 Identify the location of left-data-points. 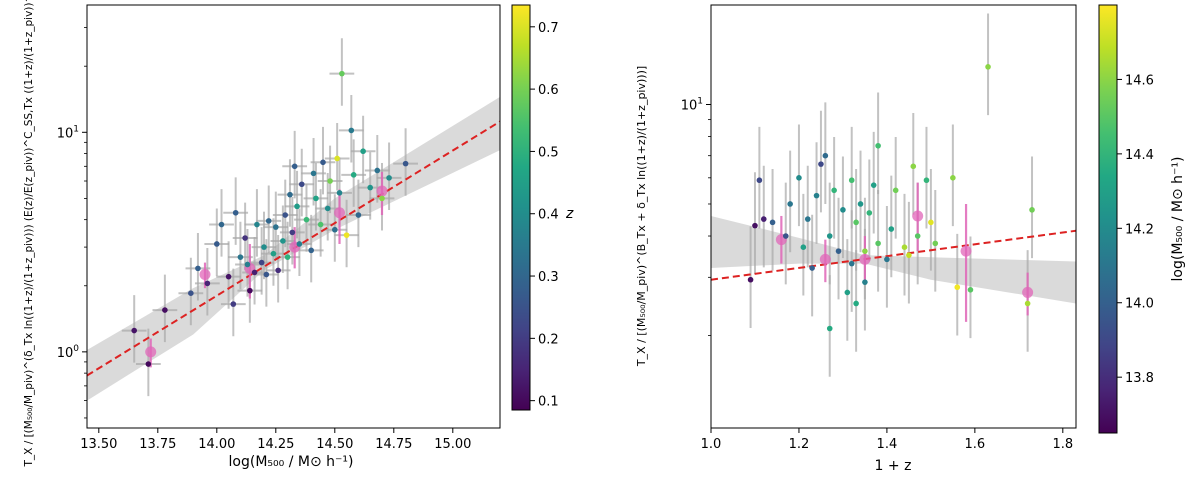
(270, 218).